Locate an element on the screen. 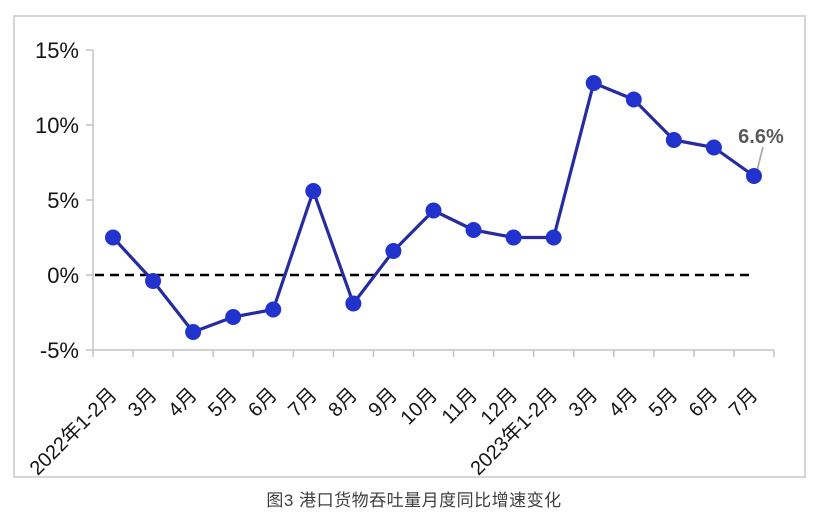 Image resolution: width=828 pixels, height=529 pixels. y-tick-label: -5% is located at coordinates (59, 350).